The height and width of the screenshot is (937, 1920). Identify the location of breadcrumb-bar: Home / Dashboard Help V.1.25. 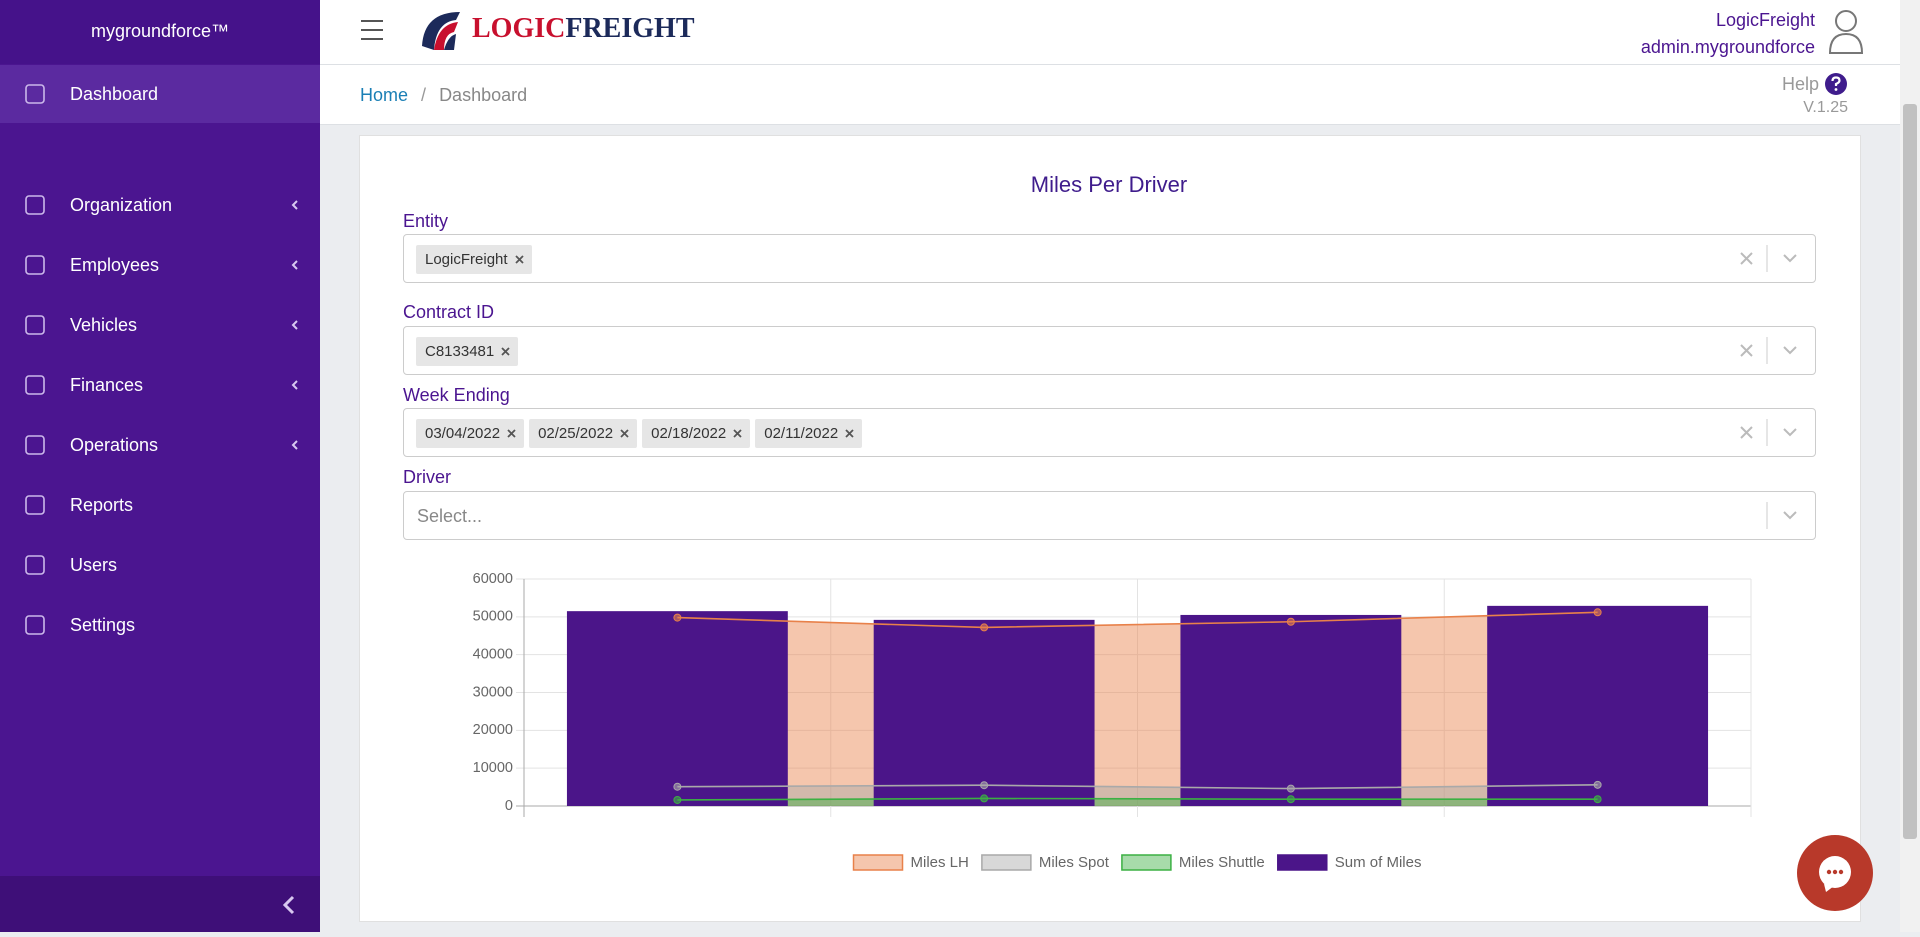
(1110, 95).